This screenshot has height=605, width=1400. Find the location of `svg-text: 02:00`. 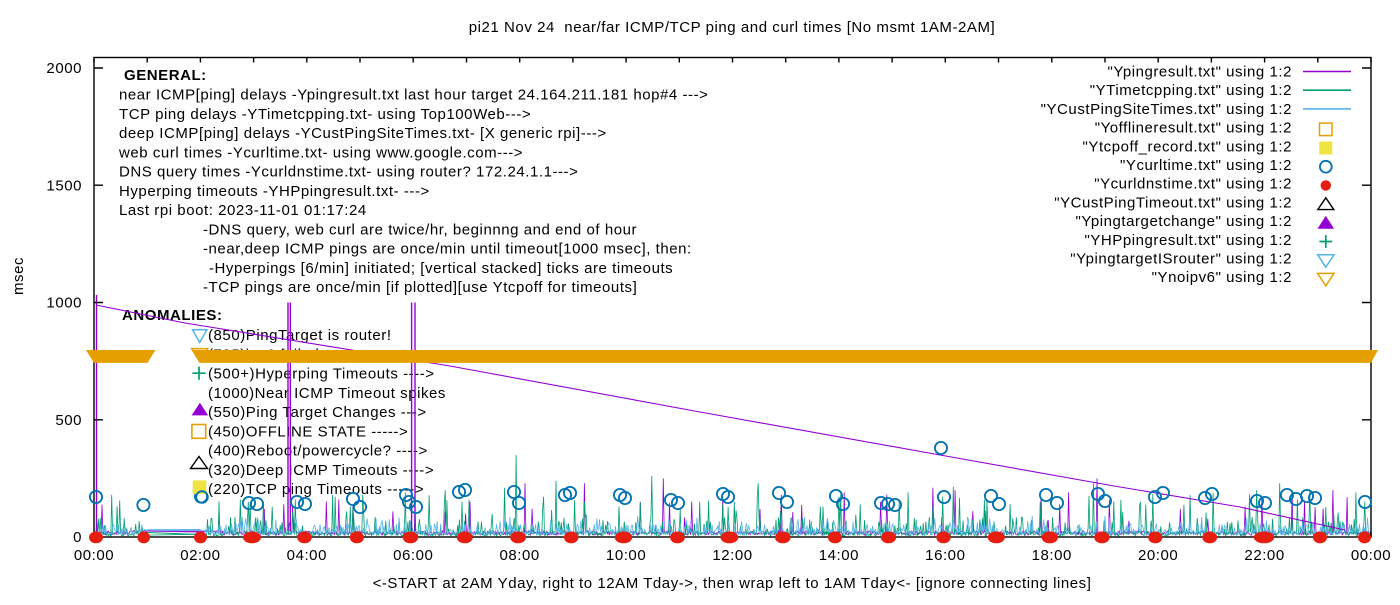

svg-text: 02:00 is located at coordinates (200, 555).